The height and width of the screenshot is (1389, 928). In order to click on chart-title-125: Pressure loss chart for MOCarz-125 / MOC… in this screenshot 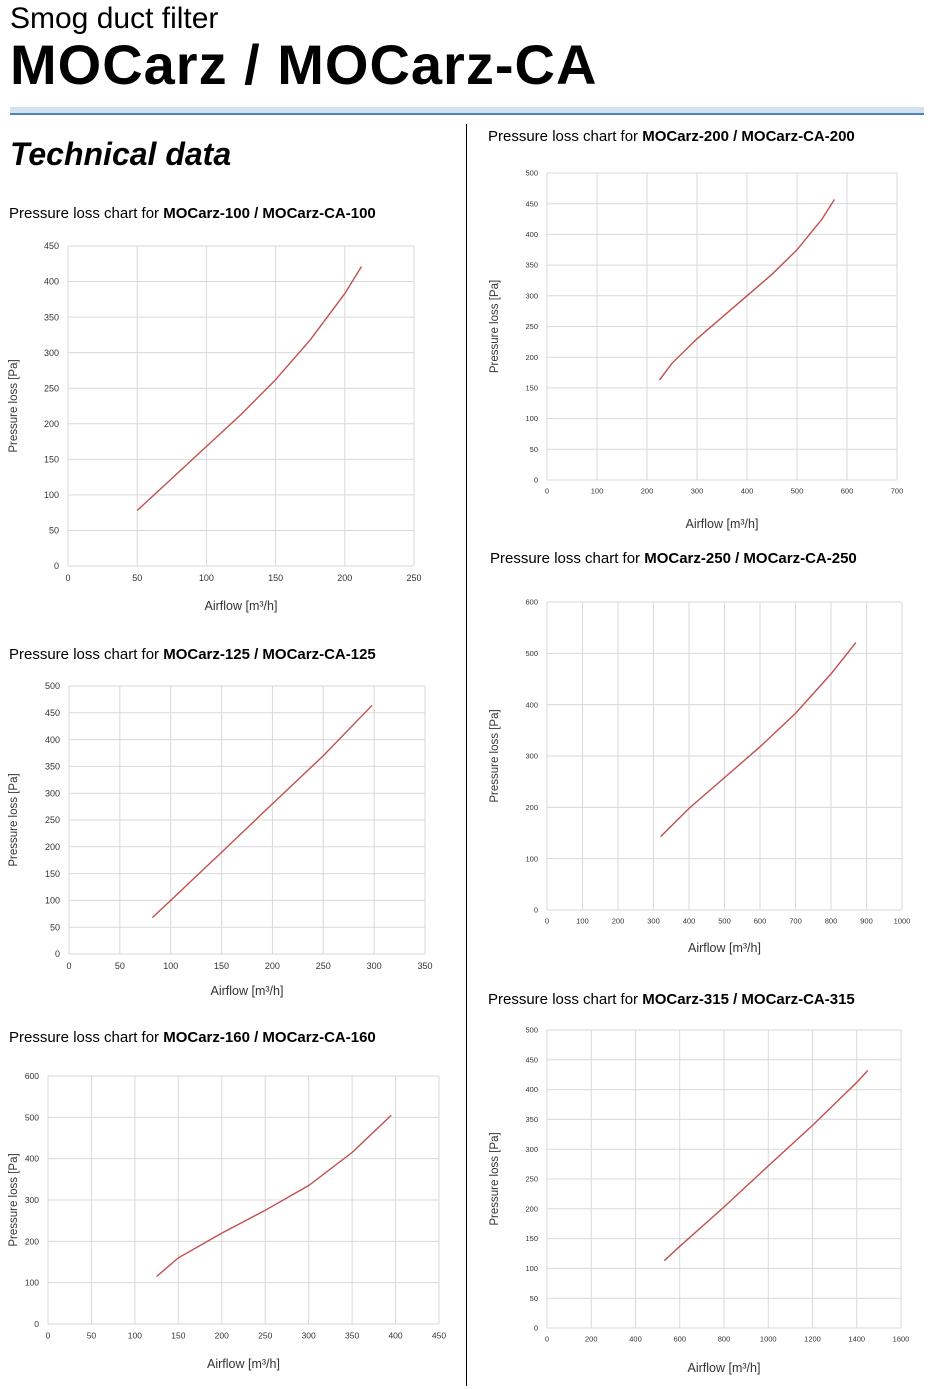, I will do `click(192, 654)`.